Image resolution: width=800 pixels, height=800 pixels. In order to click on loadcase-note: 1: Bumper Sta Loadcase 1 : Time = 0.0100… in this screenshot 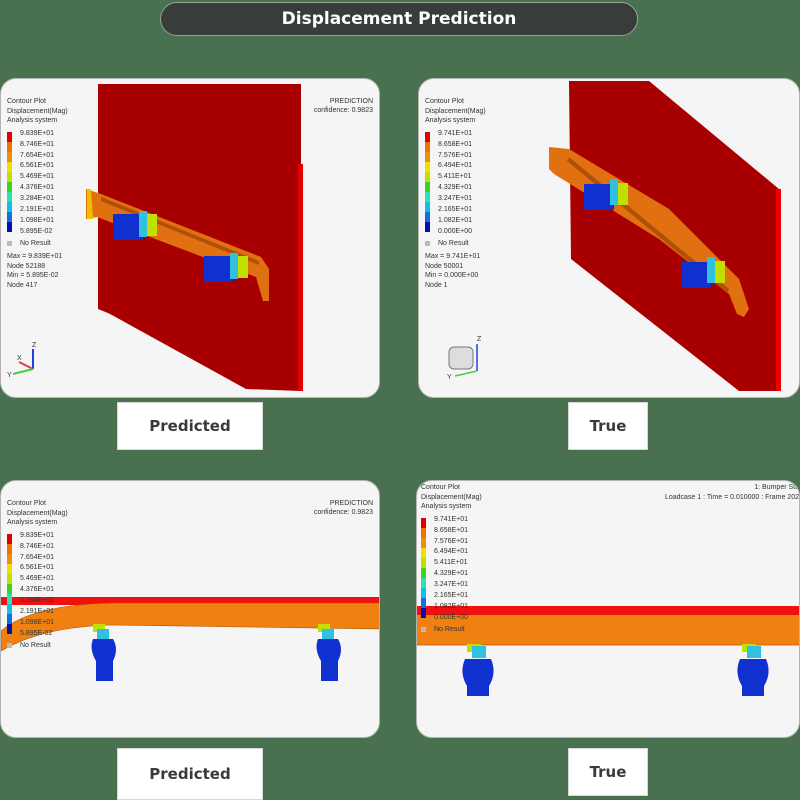, I will do `click(731, 492)`.